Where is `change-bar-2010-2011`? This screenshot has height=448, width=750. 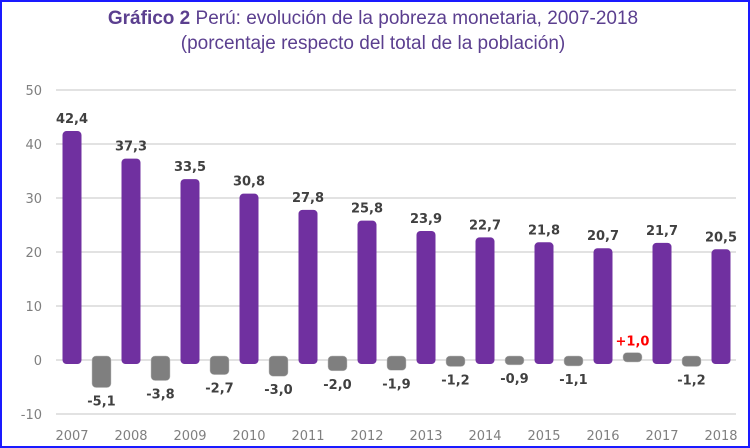 change-bar-2010-2011 is located at coordinates (278, 366).